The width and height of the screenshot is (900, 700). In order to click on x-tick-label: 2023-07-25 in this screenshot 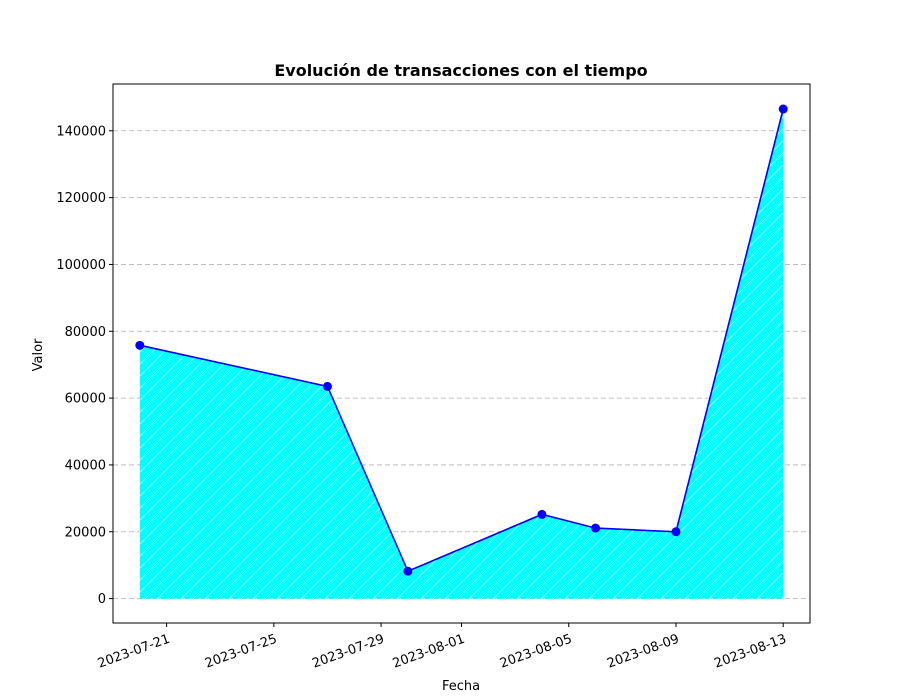, I will do `click(241, 652)`.